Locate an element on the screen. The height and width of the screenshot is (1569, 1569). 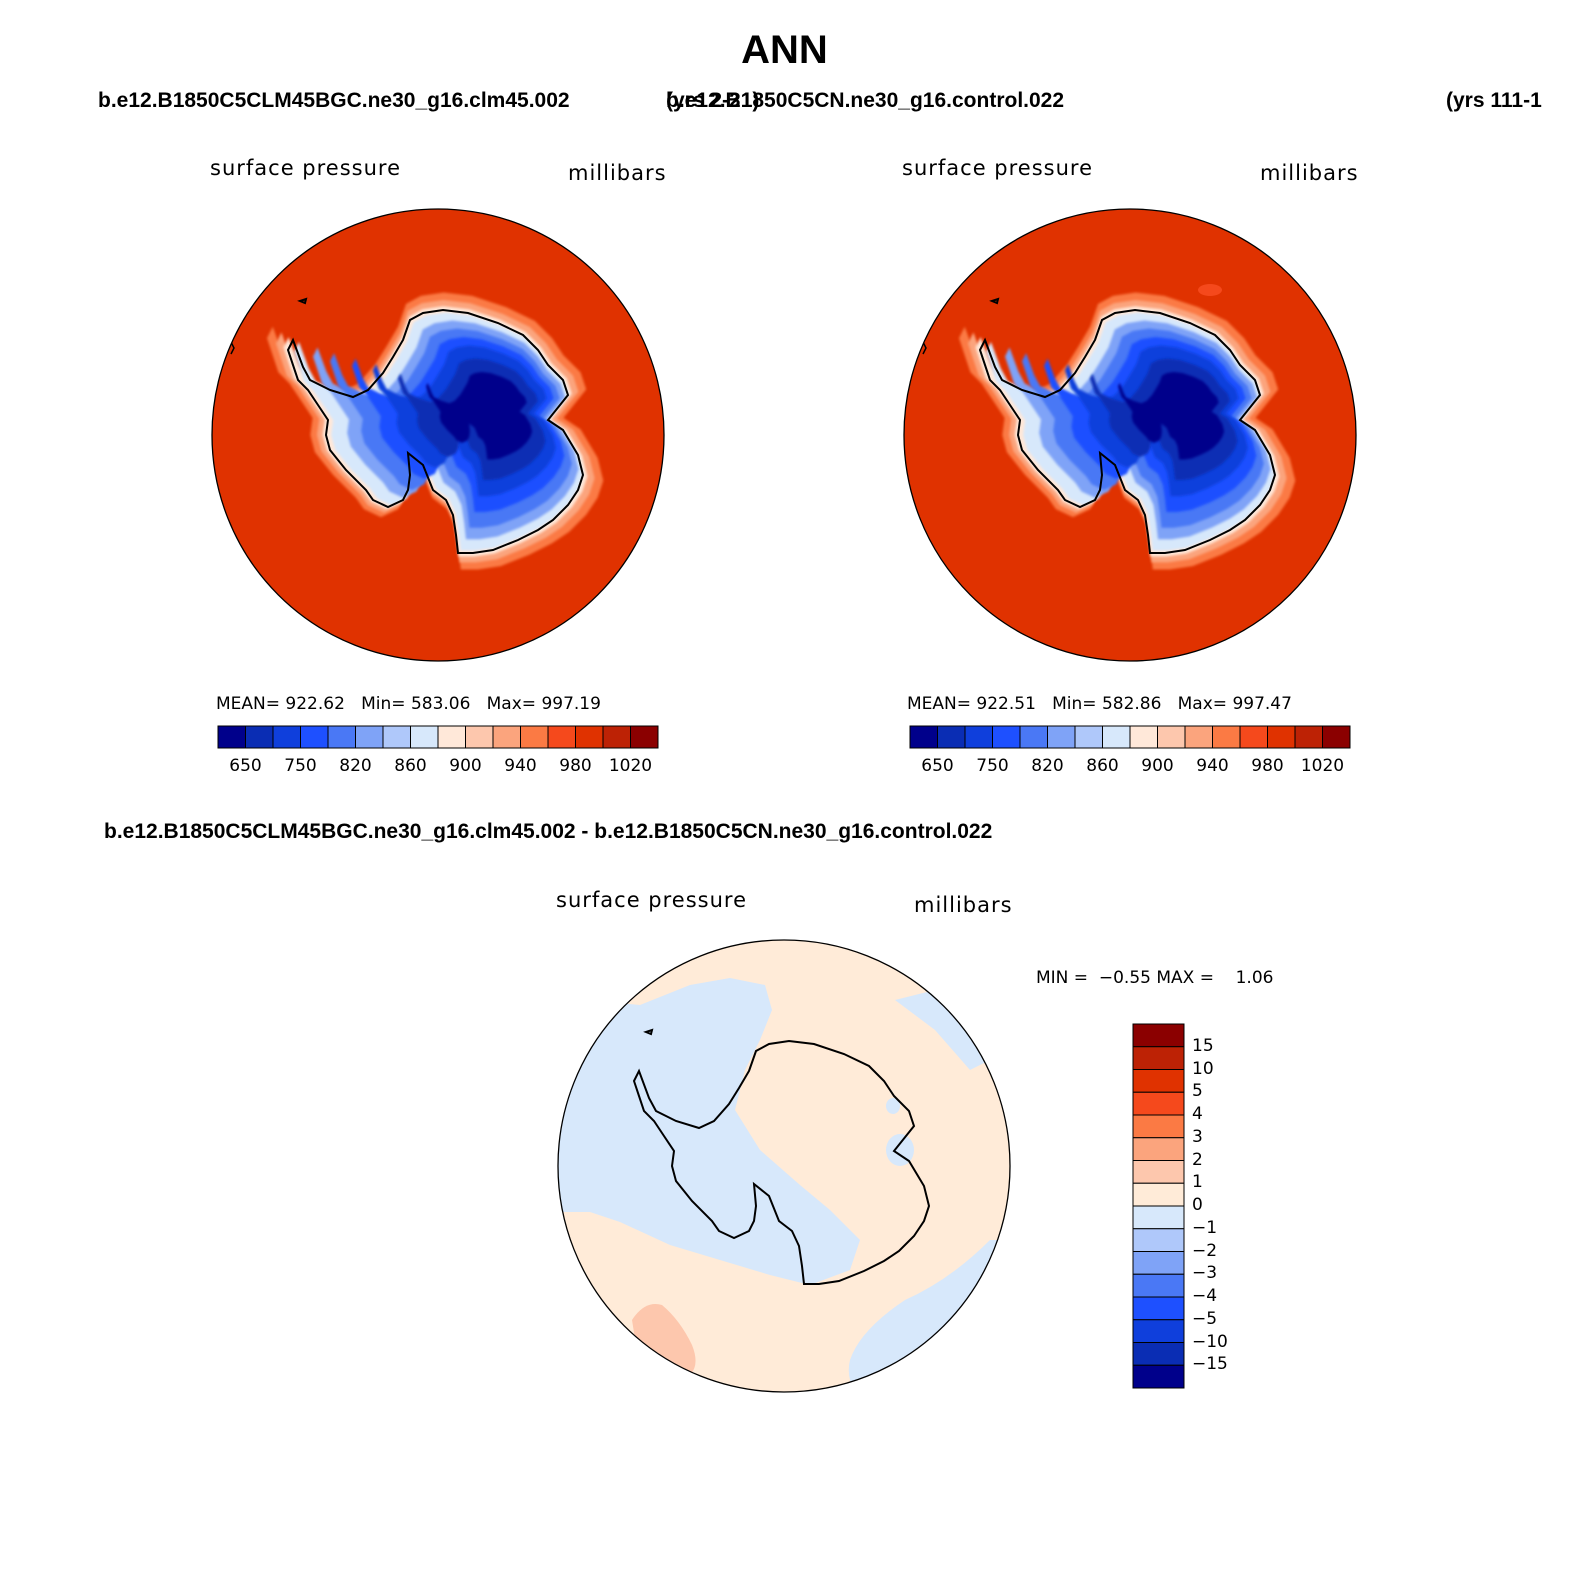
min-value: 582.86 is located at coordinates (1131, 704).